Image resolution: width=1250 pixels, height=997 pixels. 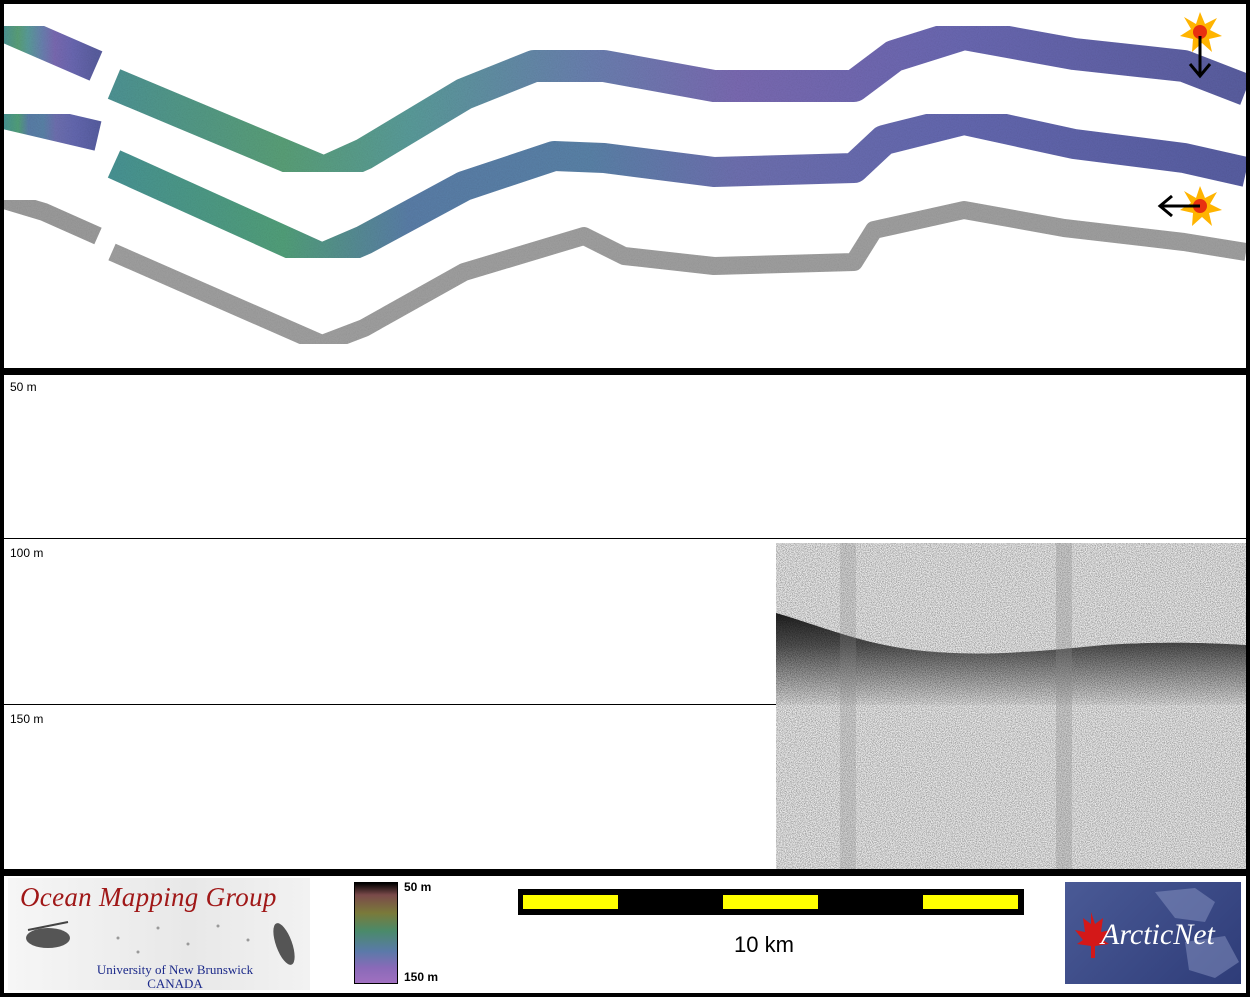 I want to click on sun-icon, so click(x=1201, y=32).